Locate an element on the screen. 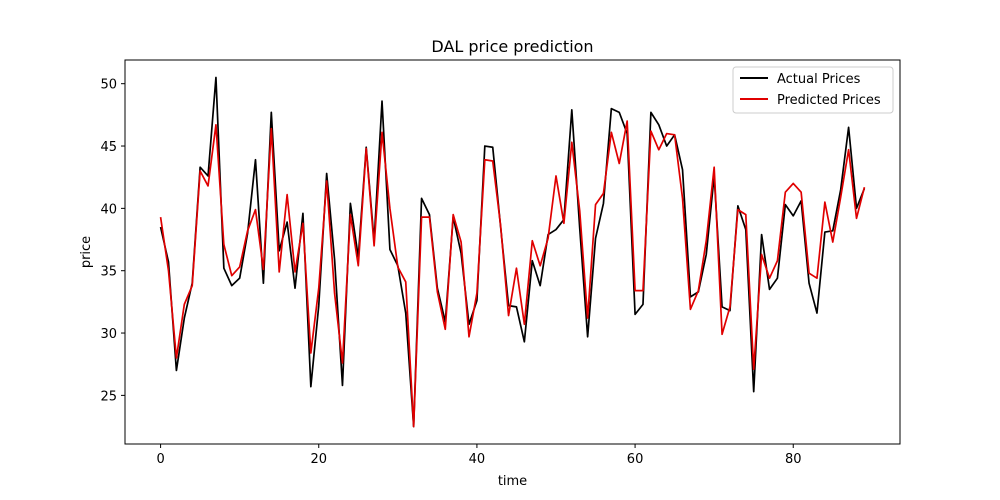  y-tick-label: 40 is located at coordinates (108, 209).